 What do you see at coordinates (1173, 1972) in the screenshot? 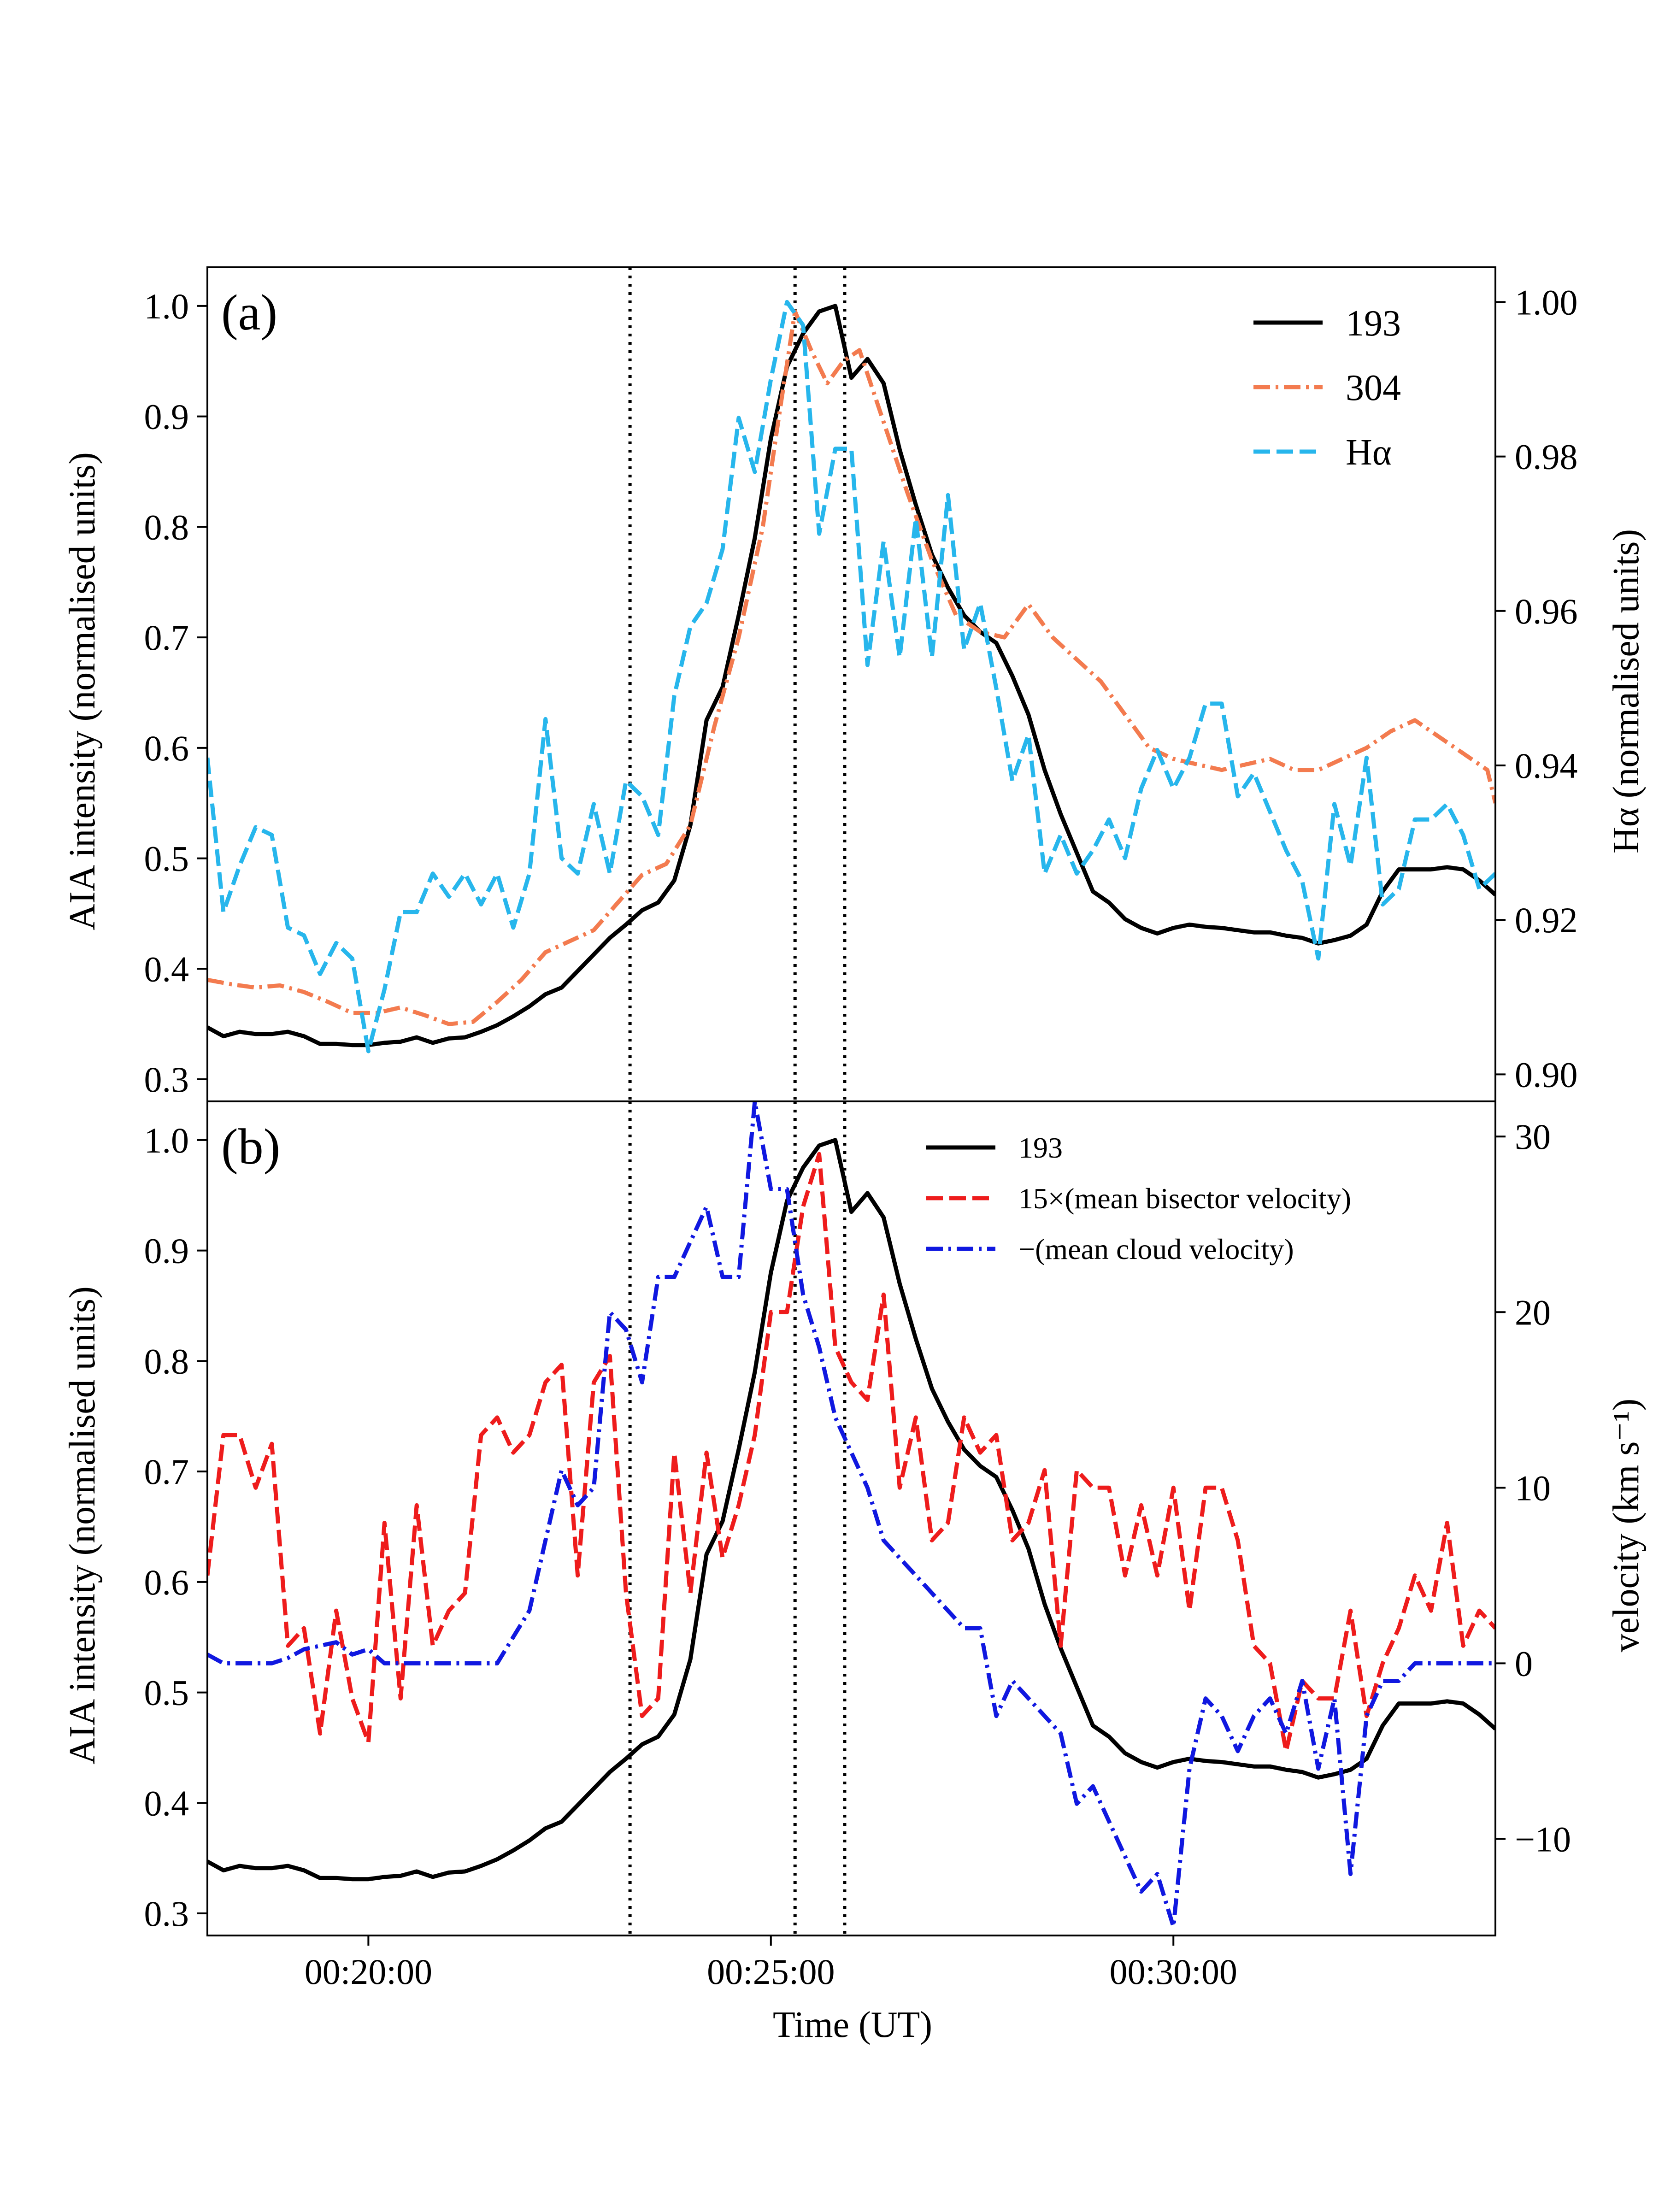
I see `panel-b-xtick-label-2: 00:30:00` at bounding box center [1173, 1972].